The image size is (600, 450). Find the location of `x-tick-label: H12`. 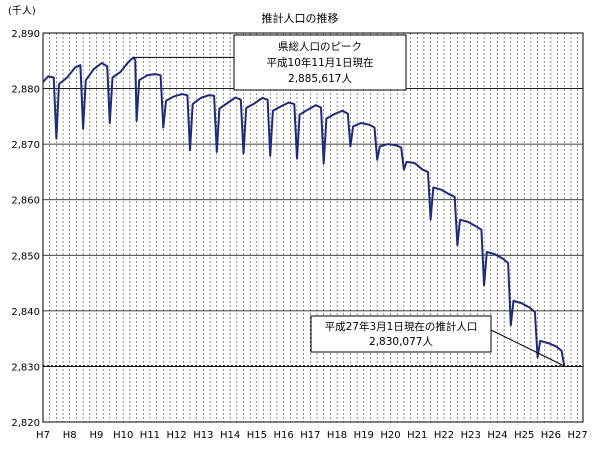

x-tick-label: H12 is located at coordinates (177, 435).